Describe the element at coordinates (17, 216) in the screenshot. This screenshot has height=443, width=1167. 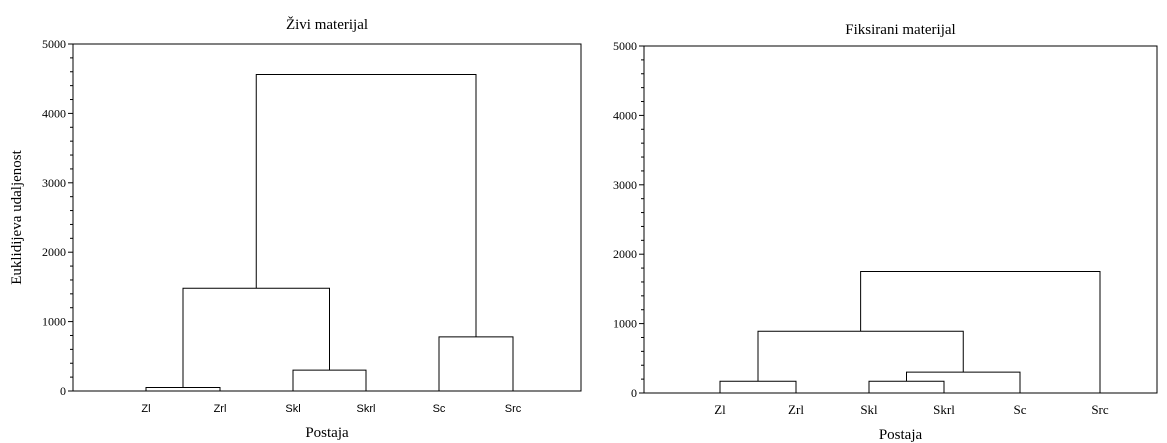
I see `y-axis-label: Euklidijeva udaljenost` at that location.